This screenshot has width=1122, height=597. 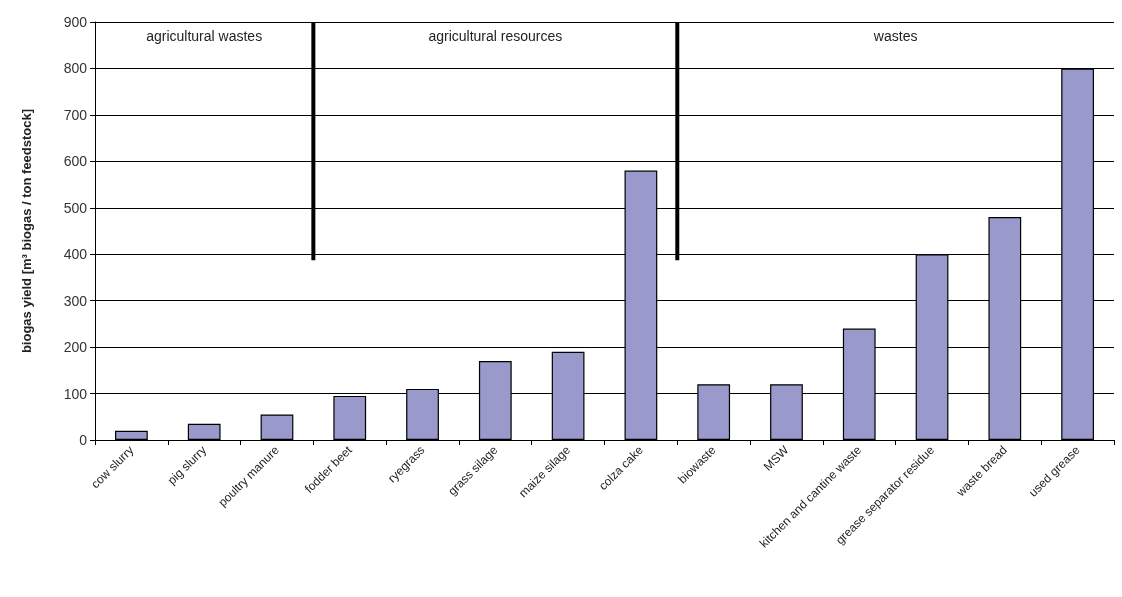 What do you see at coordinates (75, 300) in the screenshot?
I see `y-tick-label: 300` at bounding box center [75, 300].